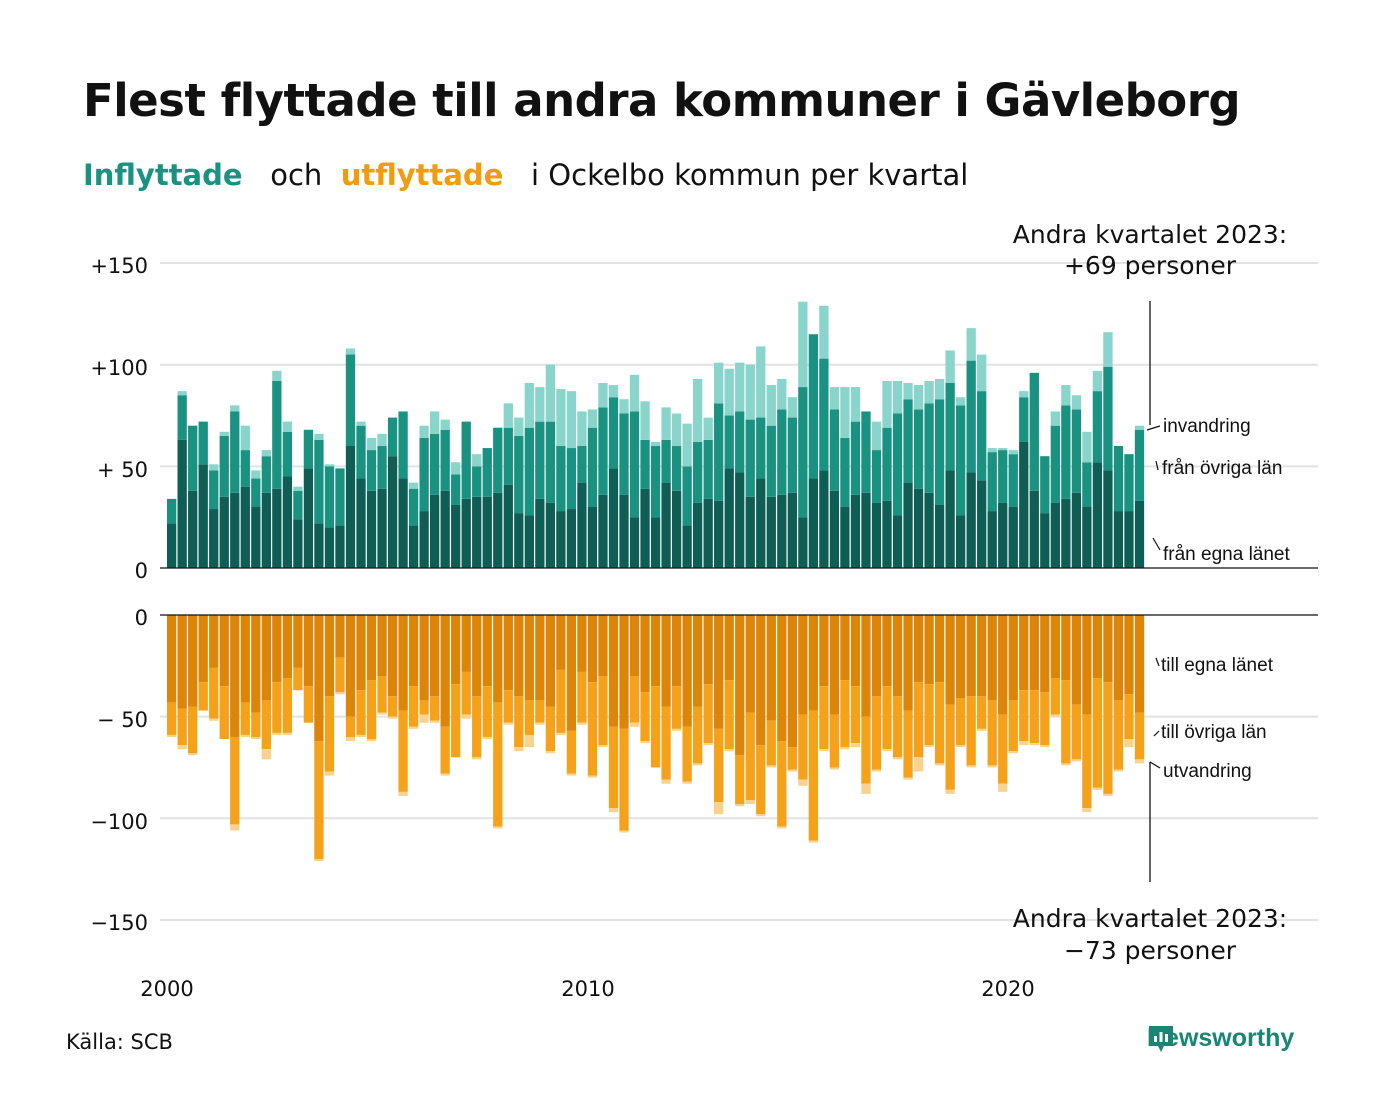 This screenshot has width=1400, height=1120. What do you see at coordinates (1207, 426) in the screenshot?
I see `label-invandring: invandring` at bounding box center [1207, 426].